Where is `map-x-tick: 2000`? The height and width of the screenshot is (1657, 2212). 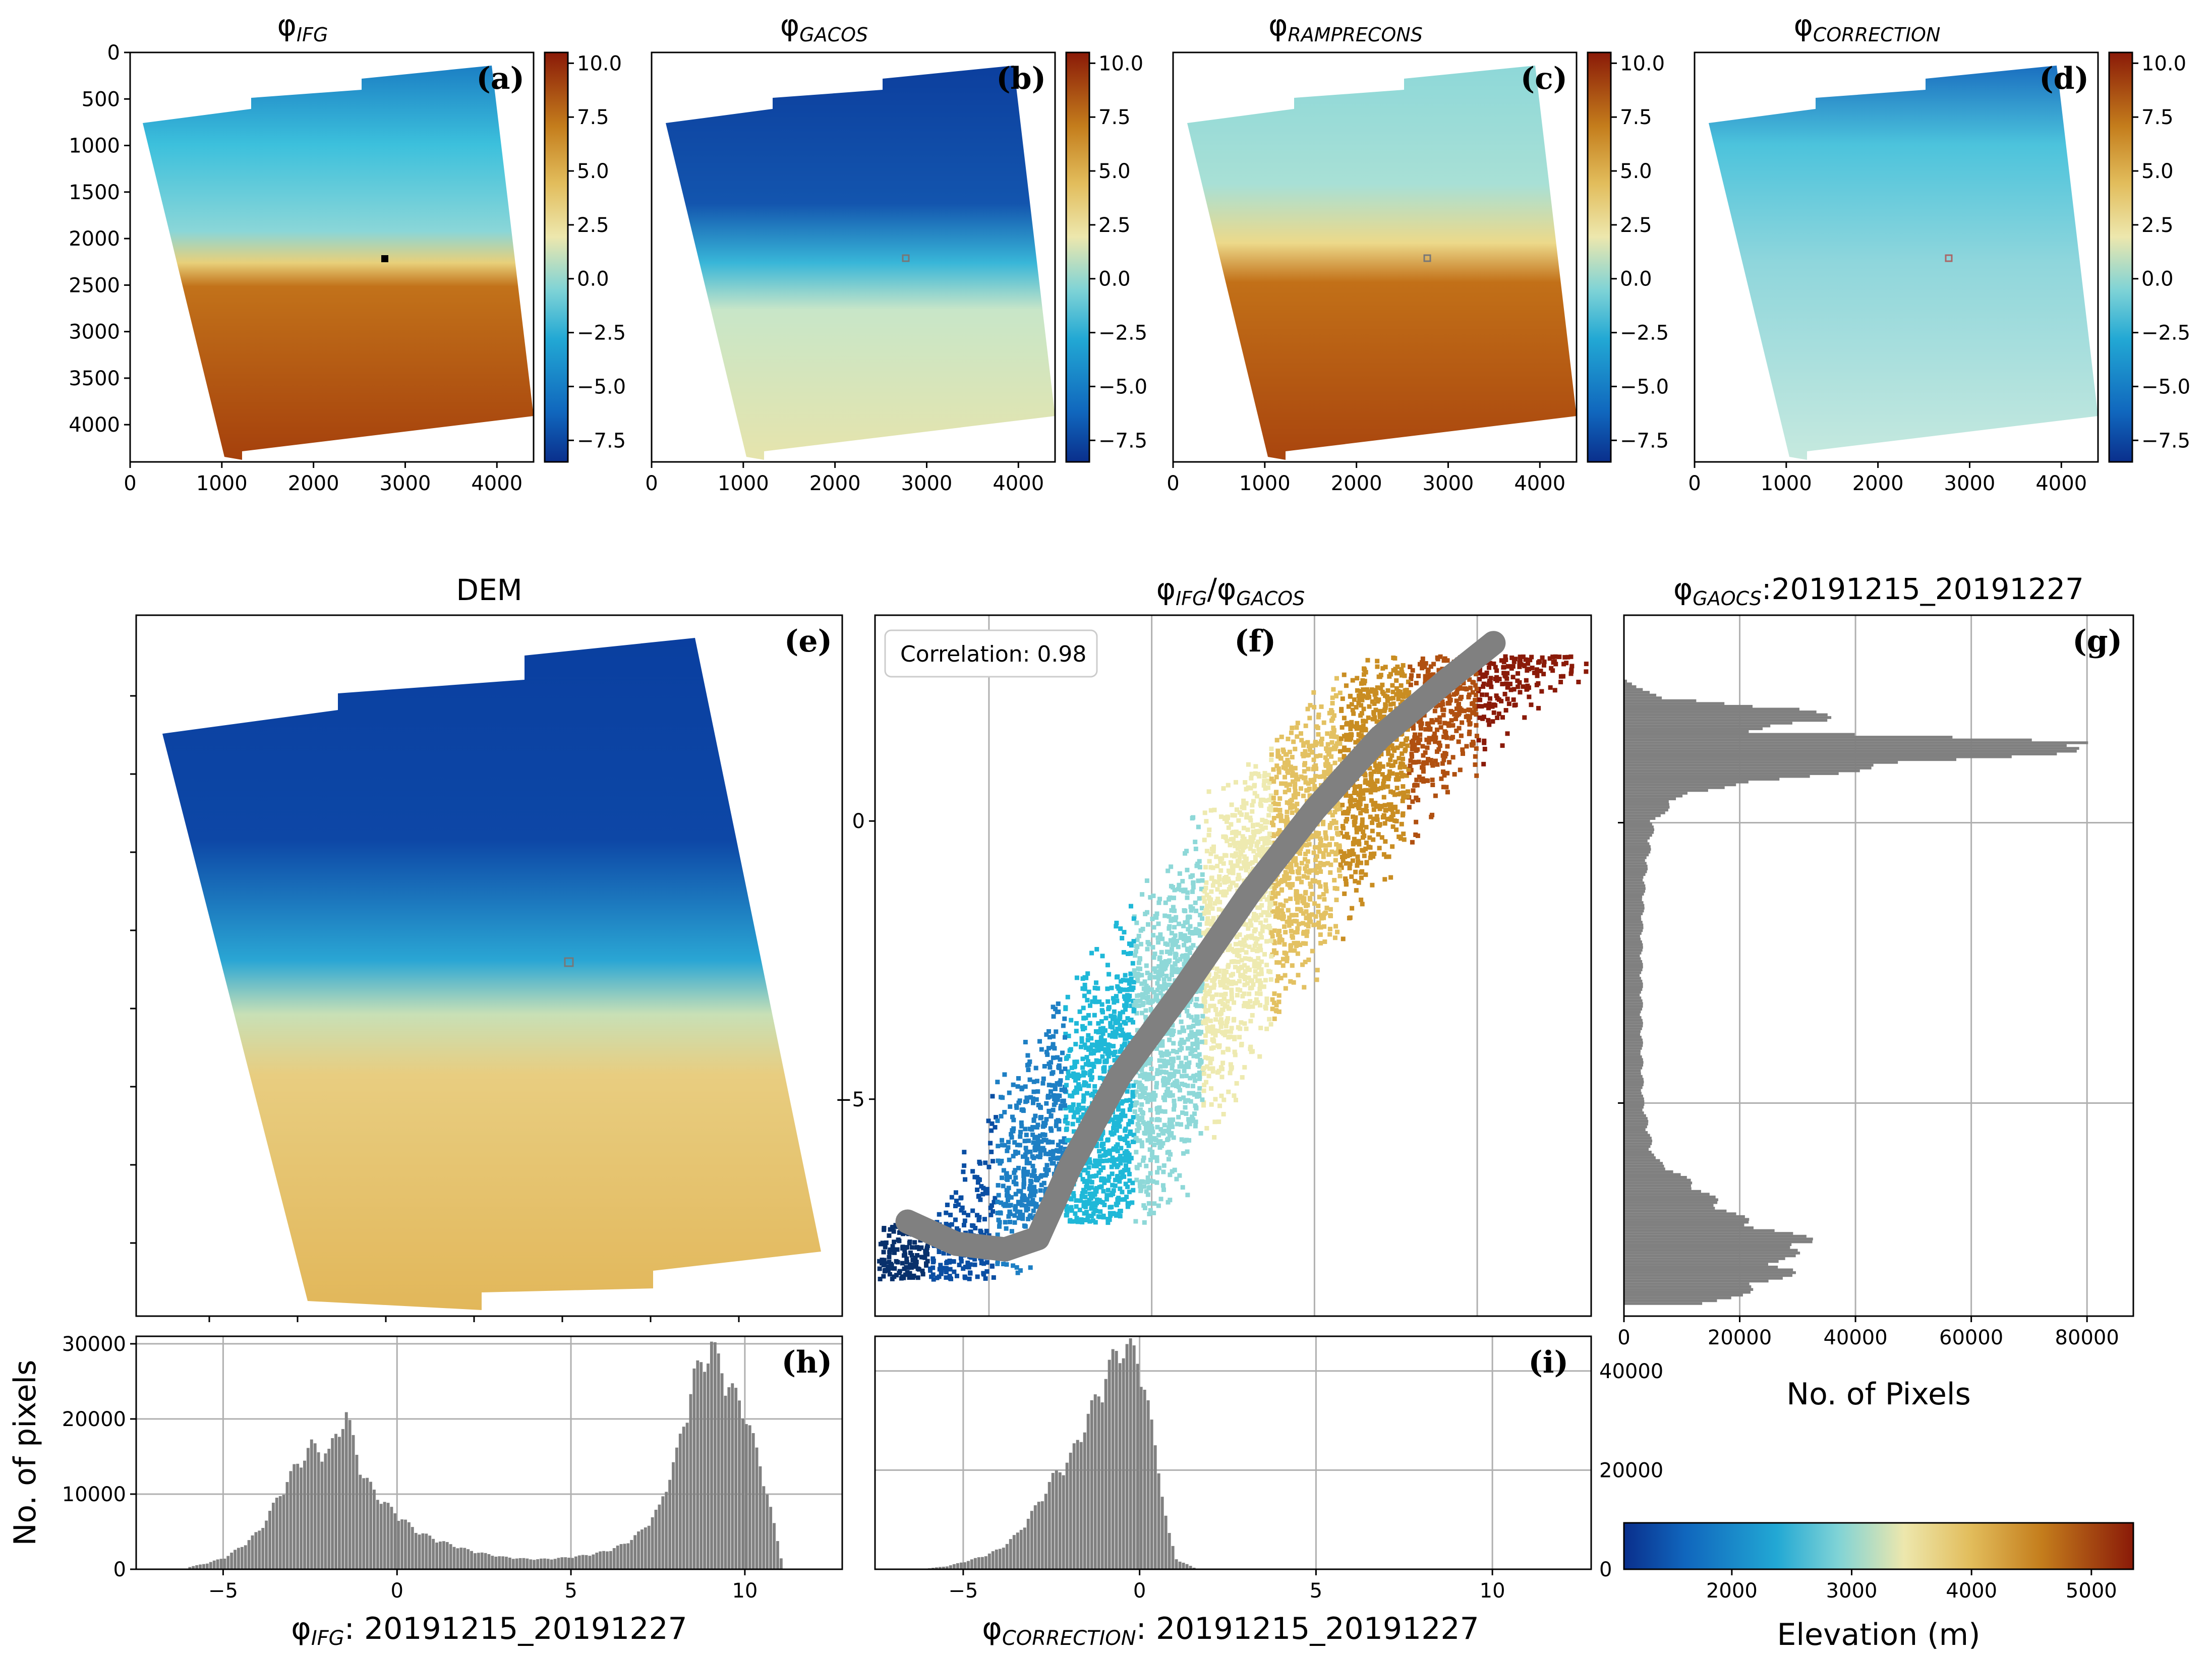 map-x-tick: 2000 is located at coordinates (835, 484).